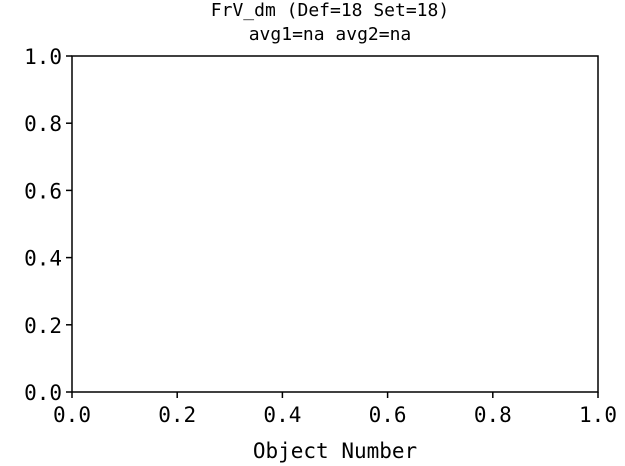 Image resolution: width=625 pixels, height=466 pixels. What do you see at coordinates (282, 415) in the screenshot?
I see `x-tick-label: 0.4` at bounding box center [282, 415].